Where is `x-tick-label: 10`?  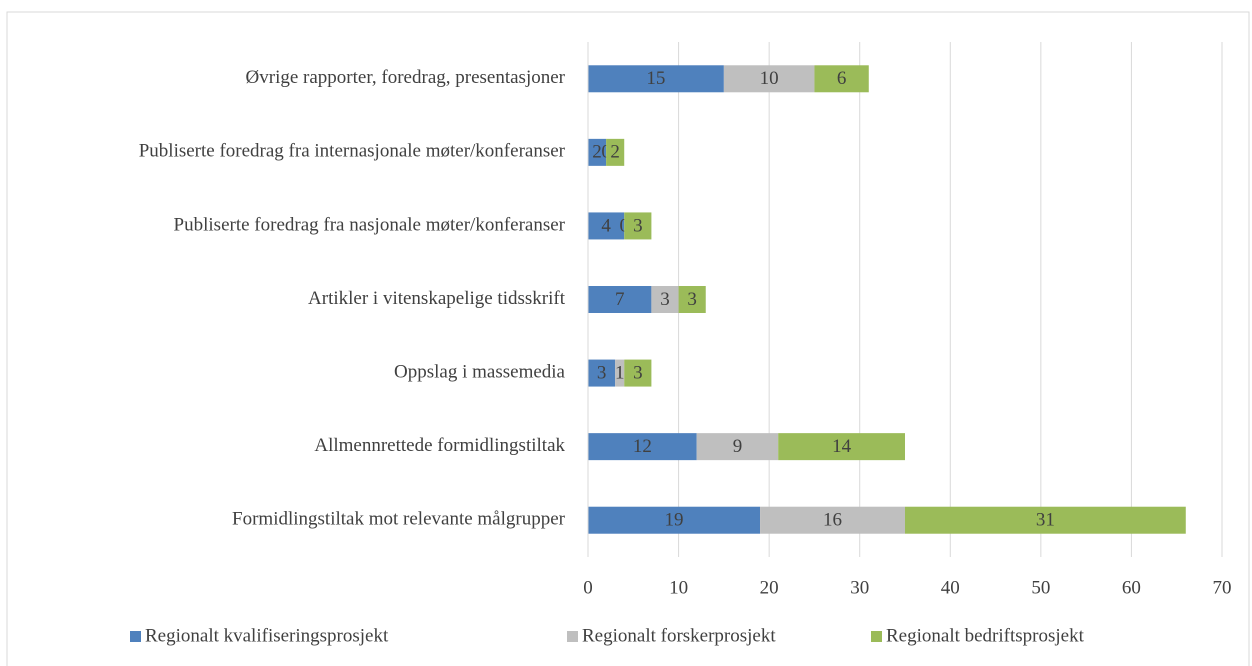 x-tick-label: 10 is located at coordinates (678, 587).